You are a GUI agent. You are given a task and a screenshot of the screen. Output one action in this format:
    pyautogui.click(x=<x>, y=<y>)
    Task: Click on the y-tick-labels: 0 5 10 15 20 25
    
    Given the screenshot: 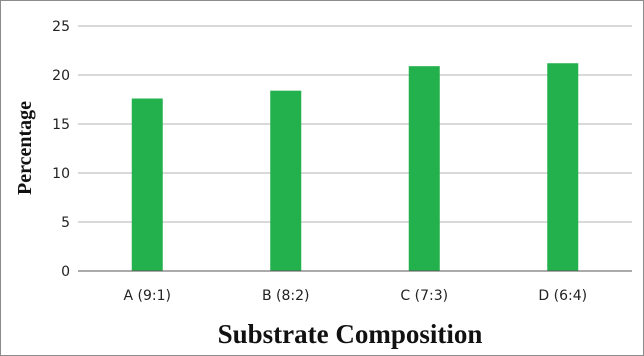 What is the action you would take?
    pyautogui.click(x=61, y=149)
    